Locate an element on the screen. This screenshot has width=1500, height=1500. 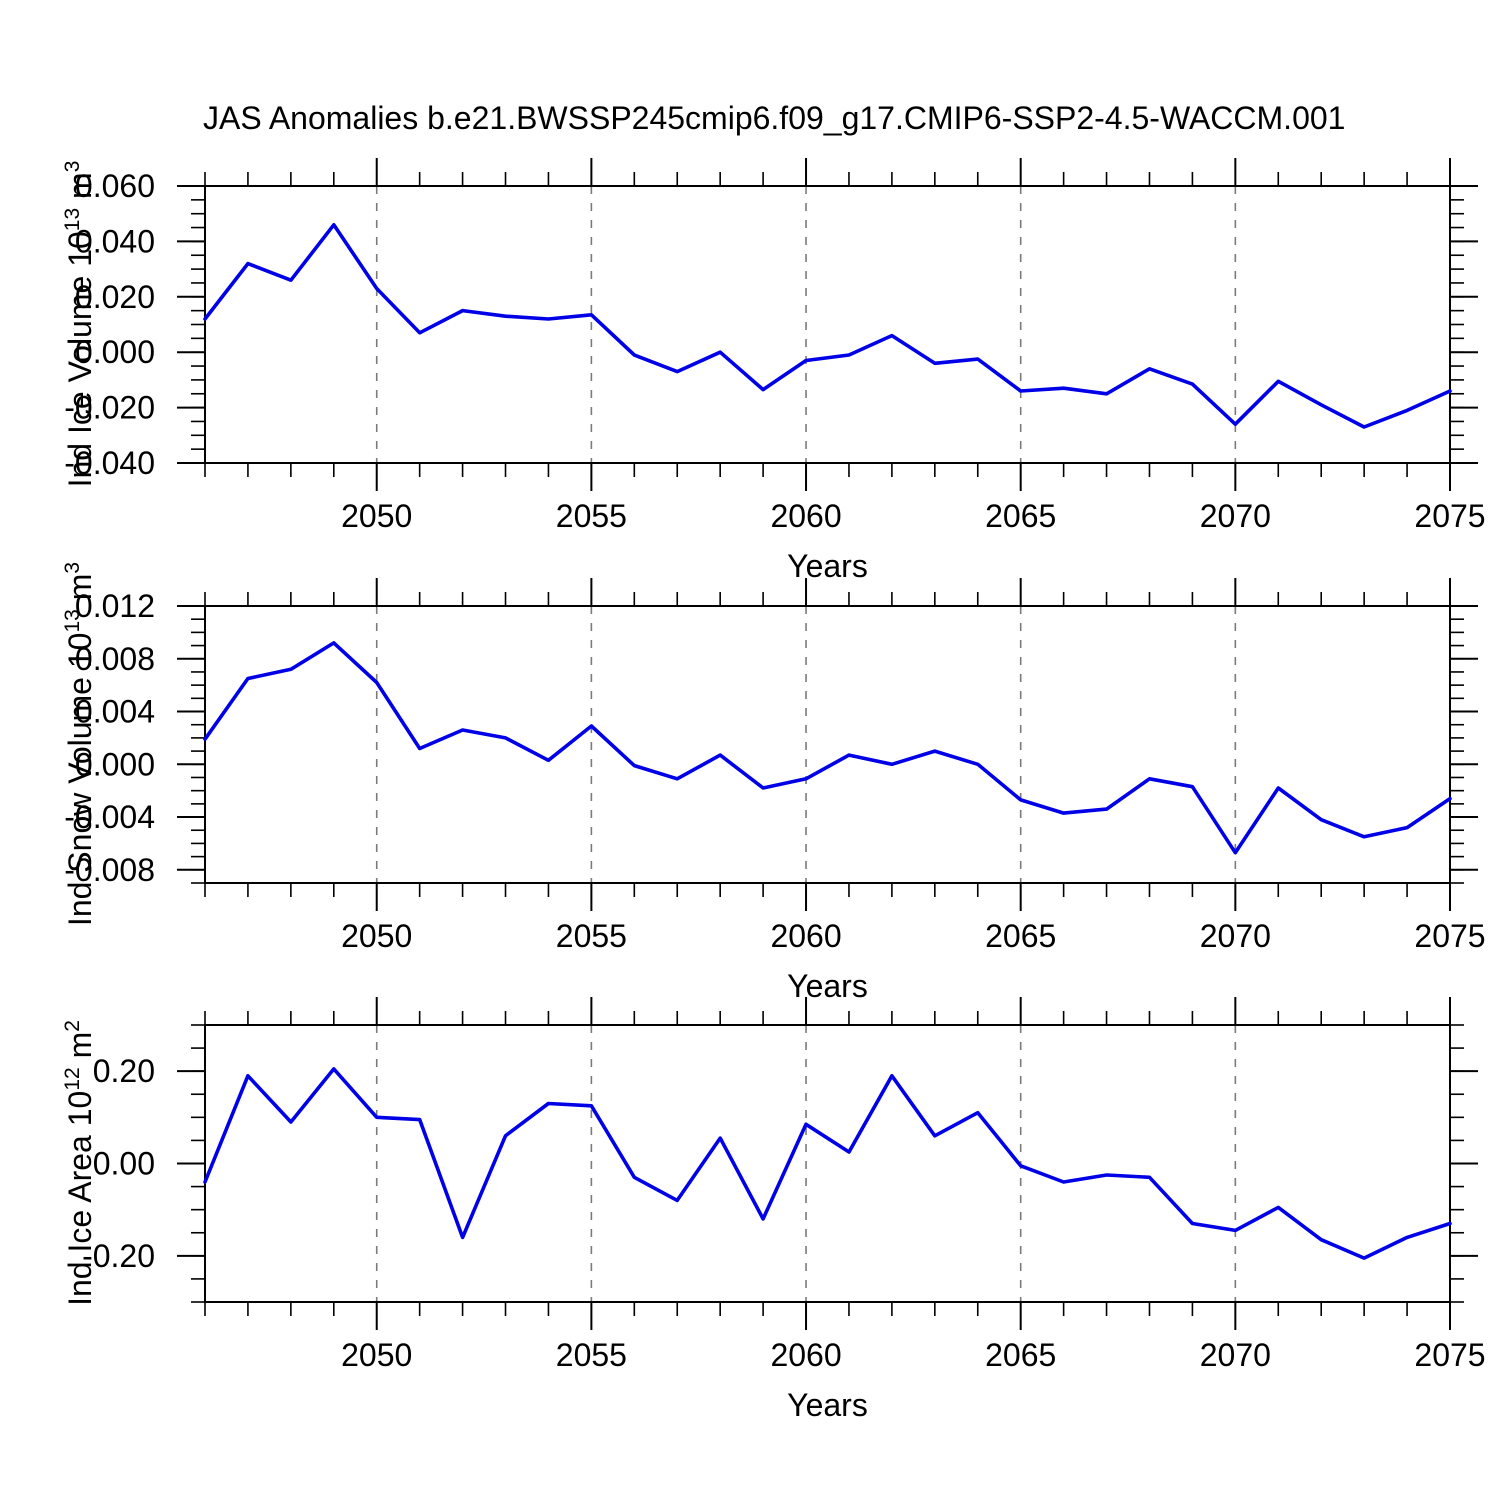
data-line-ind-ice-volume is located at coordinates (827, 326).